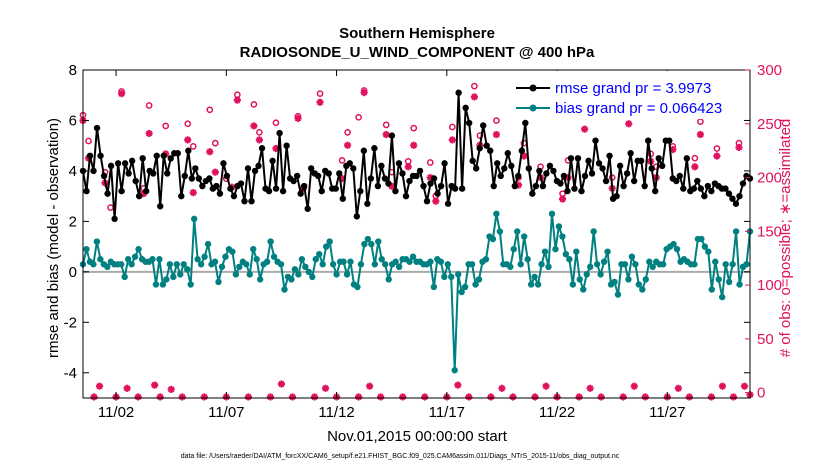  I want to click on y-axis-label: rmse and bias (model - observation), so click(53, 238).